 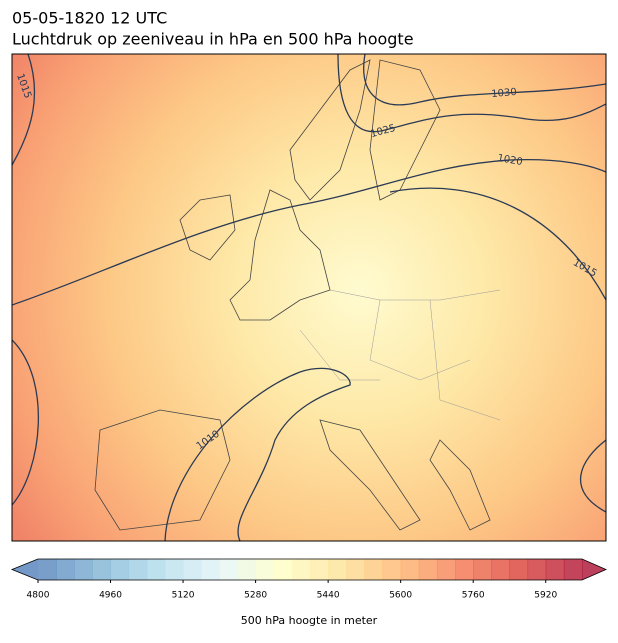 I want to click on border, so click(x=400, y=355).